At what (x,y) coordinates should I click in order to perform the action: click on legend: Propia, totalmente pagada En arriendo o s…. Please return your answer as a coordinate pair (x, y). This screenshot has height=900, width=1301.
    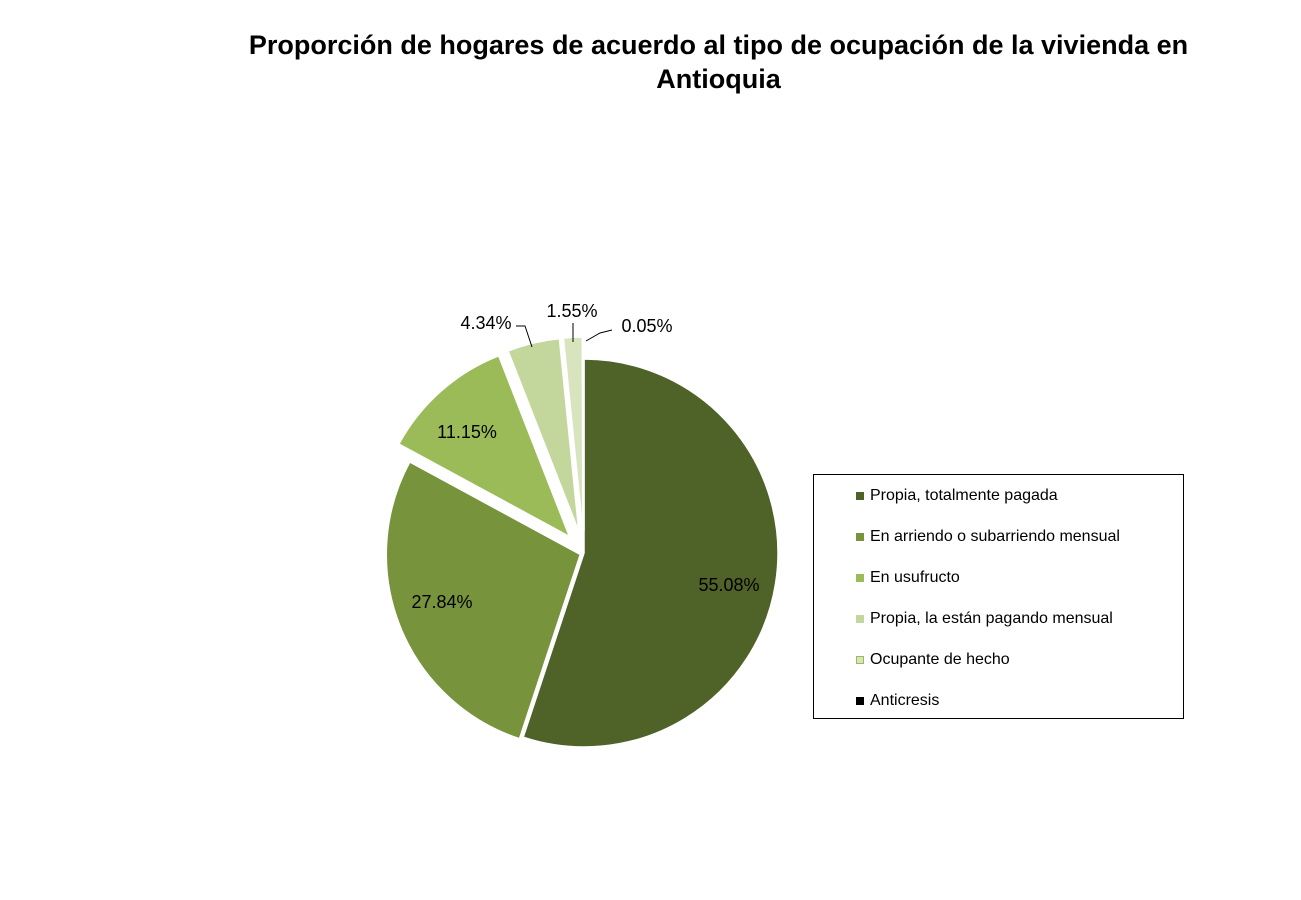
    Looking at the image, I should click on (998, 596).